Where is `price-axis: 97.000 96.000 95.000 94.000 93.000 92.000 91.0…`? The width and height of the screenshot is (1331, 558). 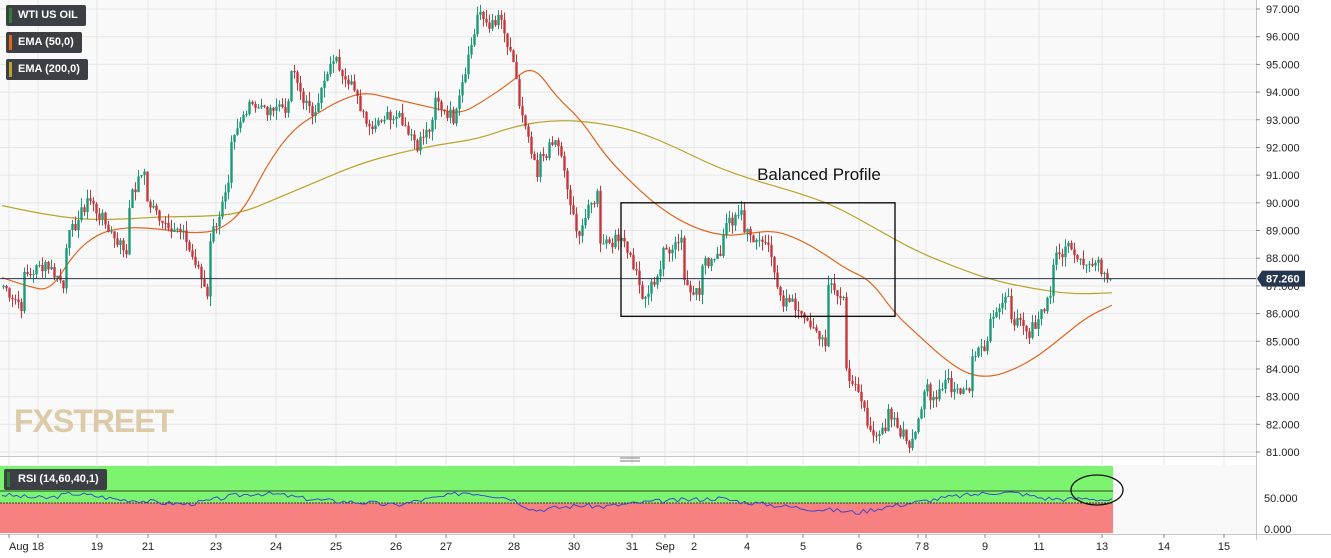
price-axis: 97.000 96.000 95.000 94.000 93.000 92.000 91.0… is located at coordinates (1278, 231).